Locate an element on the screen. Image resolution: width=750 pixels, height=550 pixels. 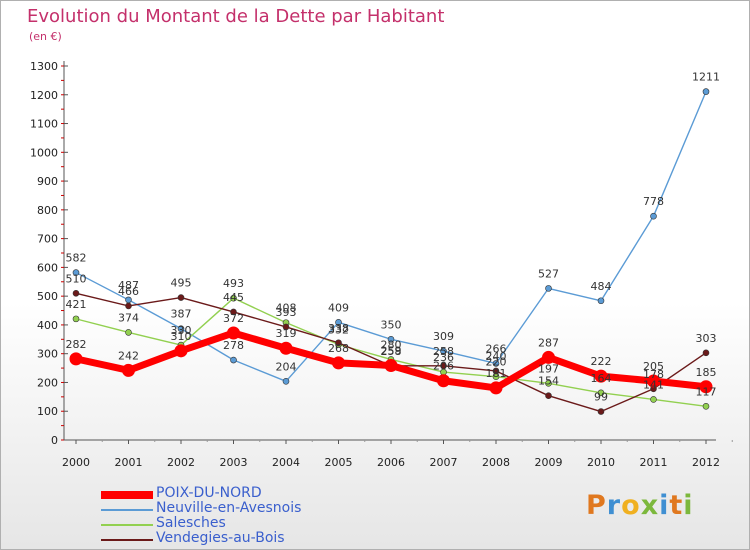
data-label: 338 is located at coordinates (338, 328).